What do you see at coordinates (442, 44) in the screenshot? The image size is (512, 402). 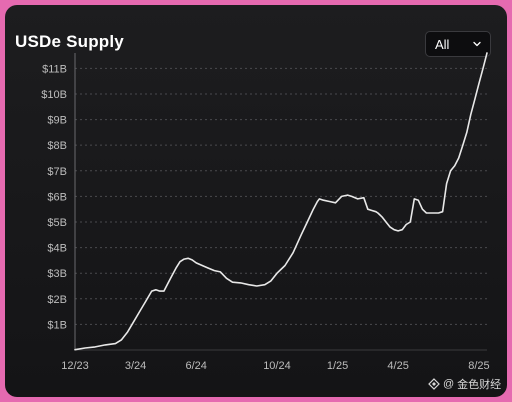 I see `time-range-value: All` at bounding box center [442, 44].